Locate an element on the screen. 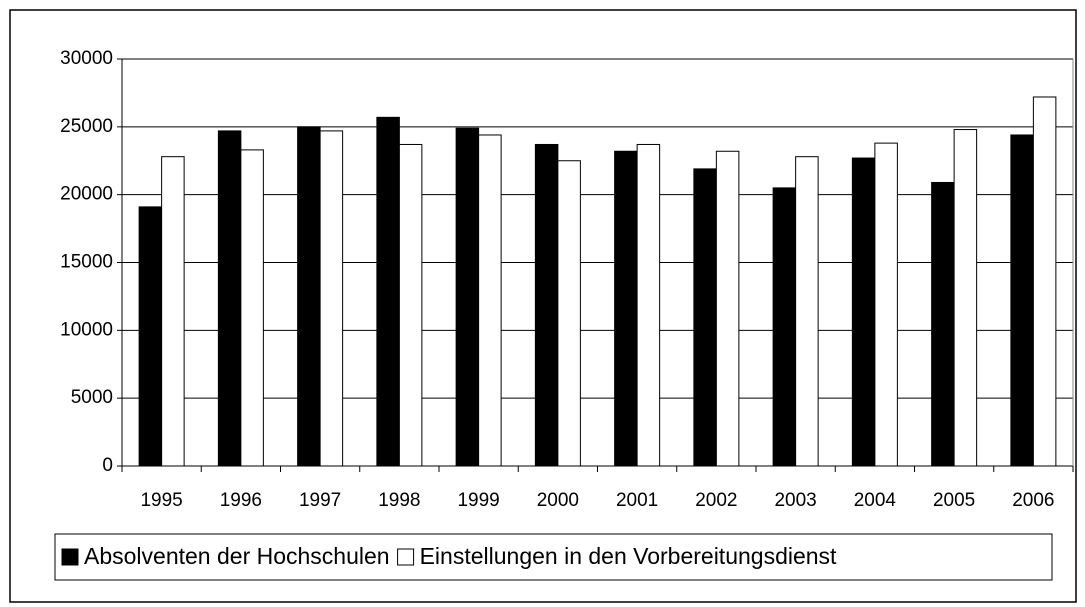 The height and width of the screenshot is (607, 1085). y-tick-label: 20000 is located at coordinates (86, 194).